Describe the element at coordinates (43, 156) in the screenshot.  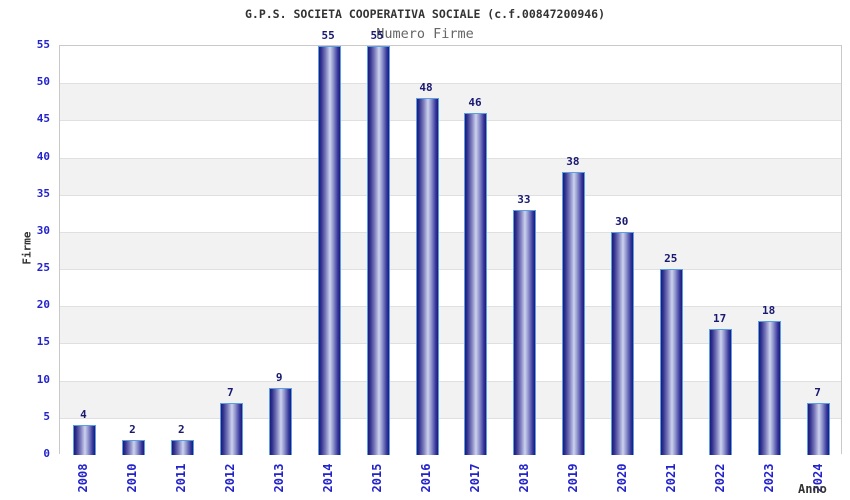
I see `y-tick-label: 40` at that location.